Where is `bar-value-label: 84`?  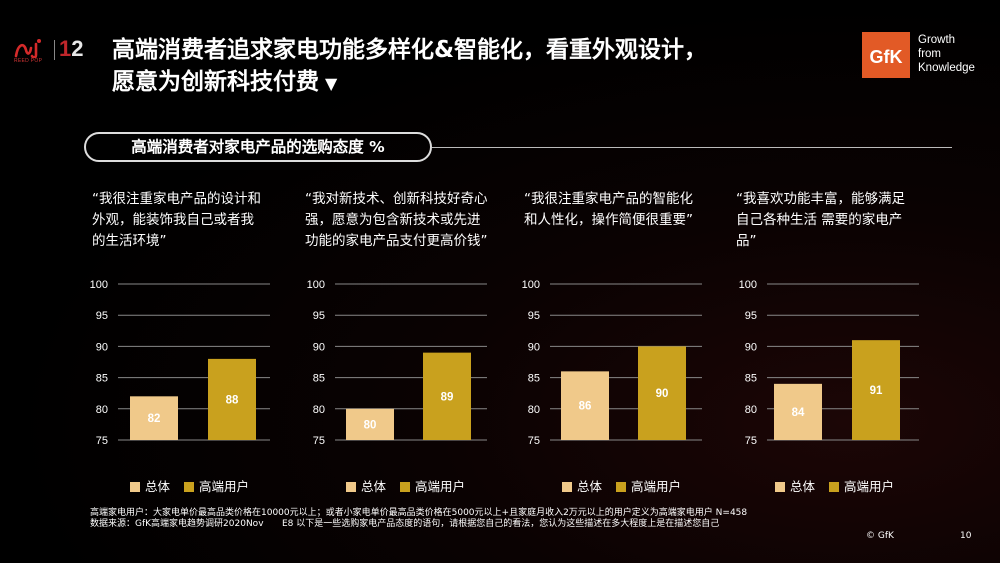
bar-value-label: 84 is located at coordinates (798, 413).